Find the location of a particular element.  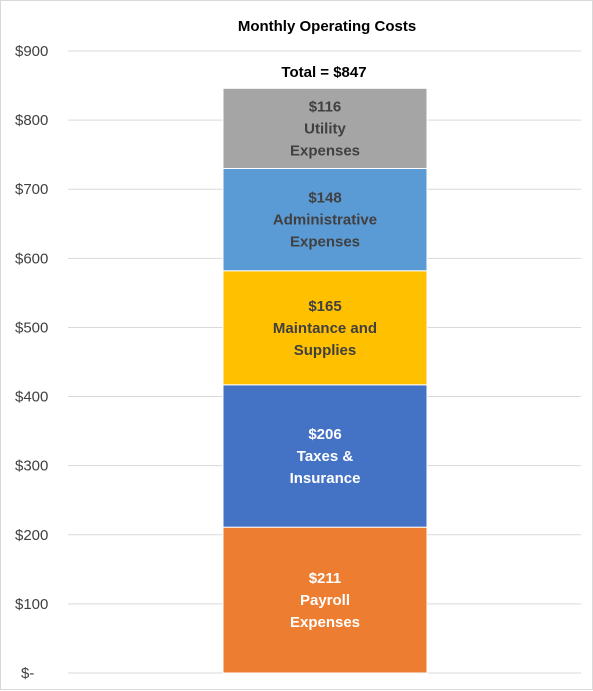

y-tick-label: $800 is located at coordinates (31, 120).